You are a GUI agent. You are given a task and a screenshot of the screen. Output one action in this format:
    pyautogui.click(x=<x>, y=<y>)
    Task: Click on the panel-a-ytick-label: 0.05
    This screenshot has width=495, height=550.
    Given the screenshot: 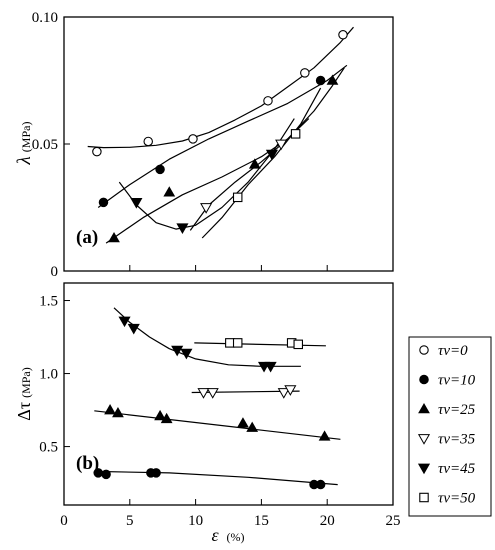 What is the action you would take?
    pyautogui.click(x=45, y=145)
    